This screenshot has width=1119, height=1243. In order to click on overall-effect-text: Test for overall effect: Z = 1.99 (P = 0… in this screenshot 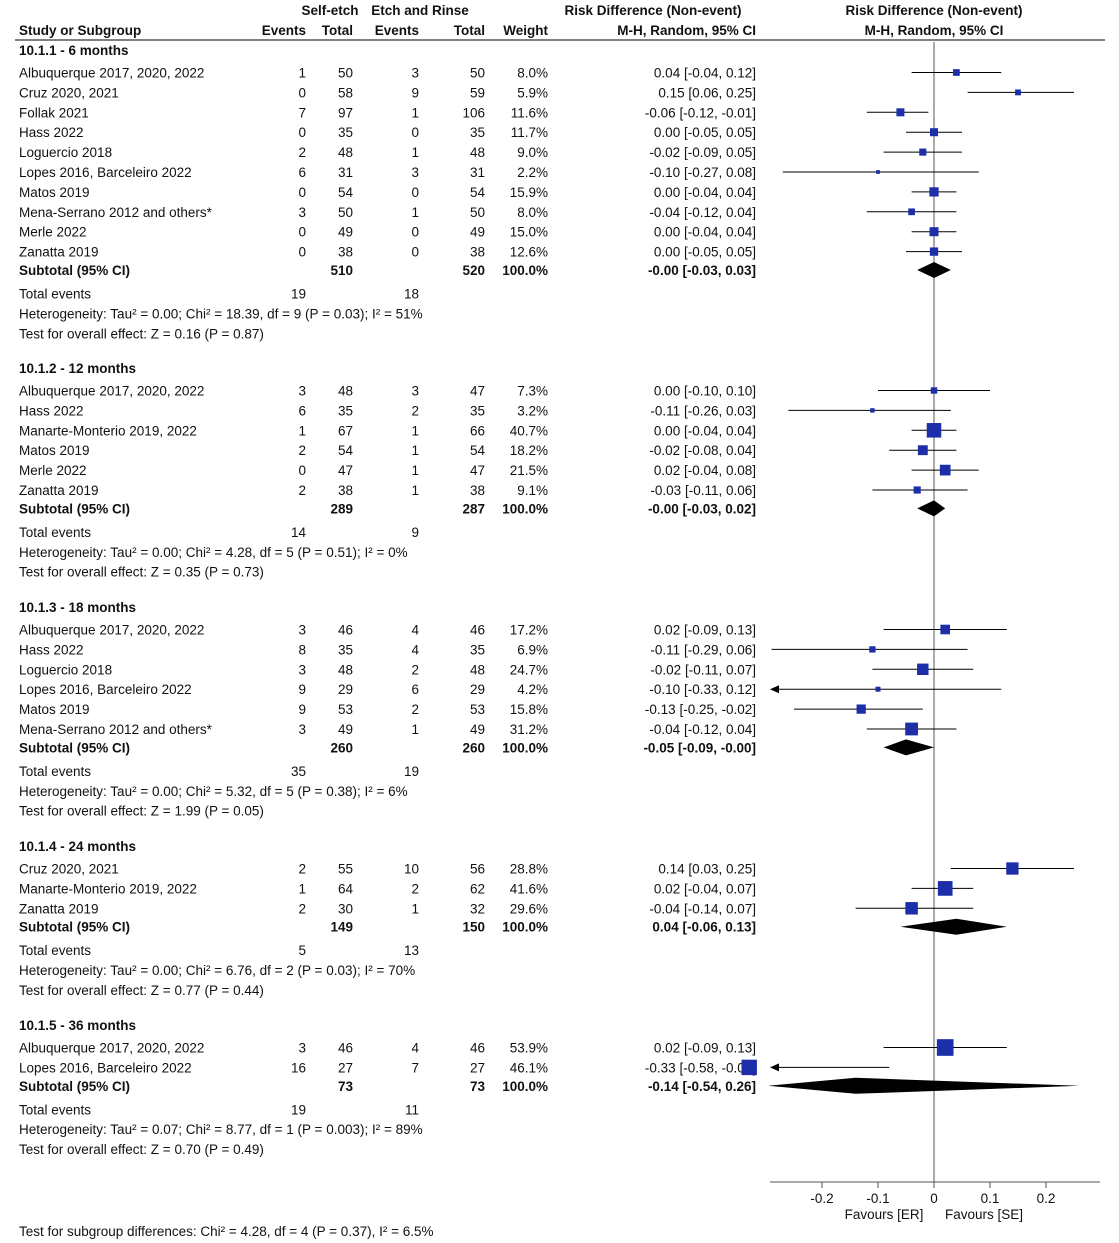, I will do `click(141, 811)`.